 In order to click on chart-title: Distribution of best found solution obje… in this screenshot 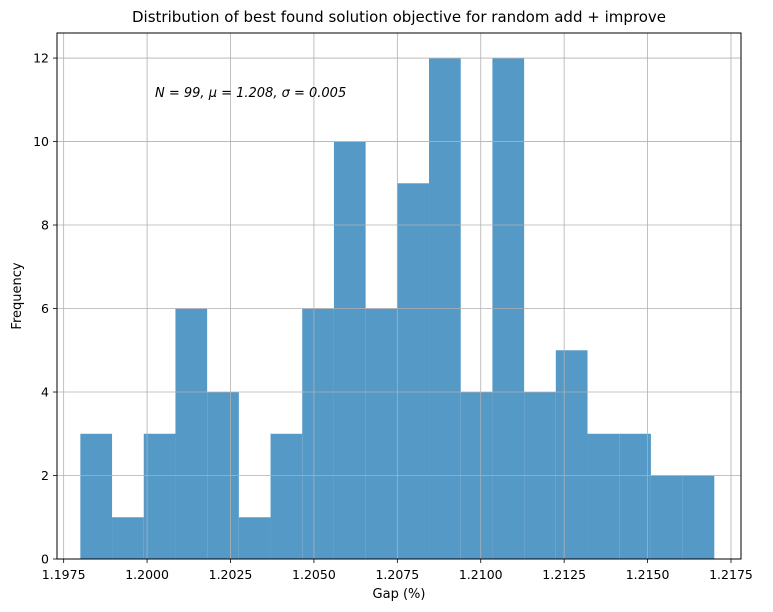, I will do `click(399, 17)`.